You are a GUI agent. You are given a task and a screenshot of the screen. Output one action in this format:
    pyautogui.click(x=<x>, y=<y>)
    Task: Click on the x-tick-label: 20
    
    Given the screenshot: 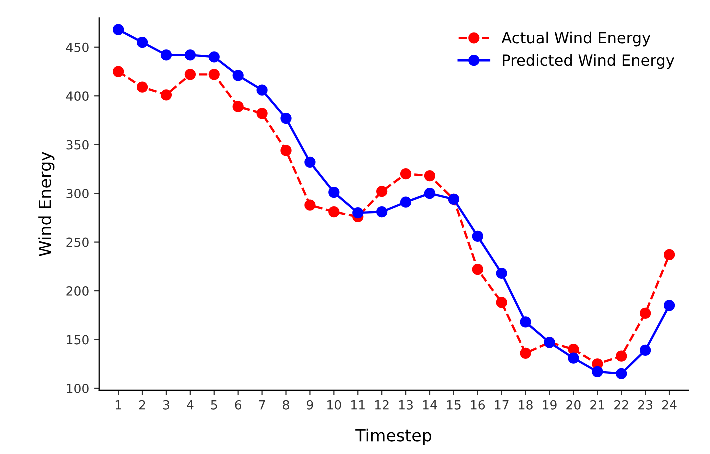 What is the action you would take?
    pyautogui.click(x=573, y=405)
    